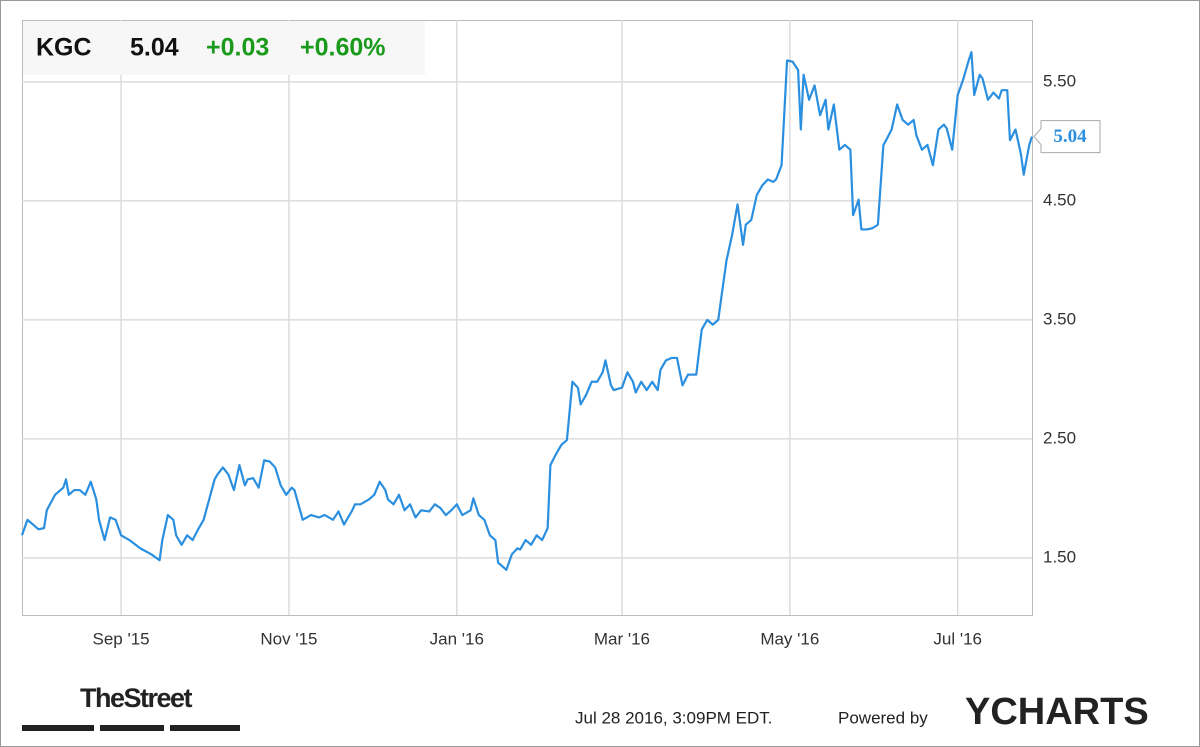  What do you see at coordinates (121, 638) in the screenshot?
I see `x-tick-label: Sep '15` at bounding box center [121, 638].